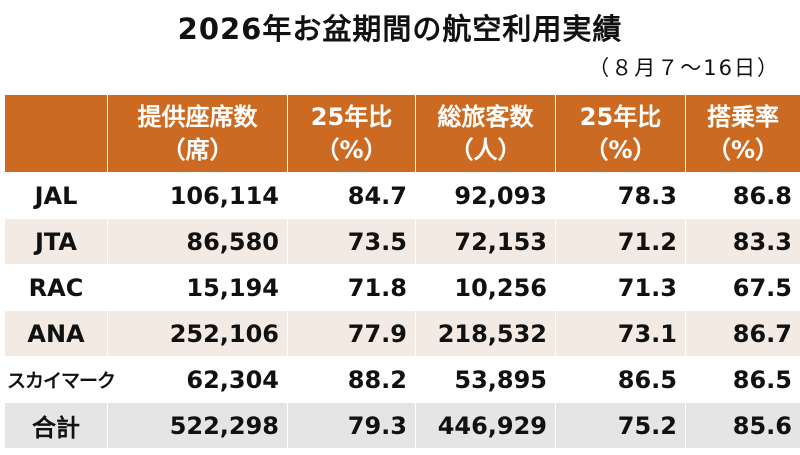  I want to click on table-cell: 71.8, so click(351, 287).